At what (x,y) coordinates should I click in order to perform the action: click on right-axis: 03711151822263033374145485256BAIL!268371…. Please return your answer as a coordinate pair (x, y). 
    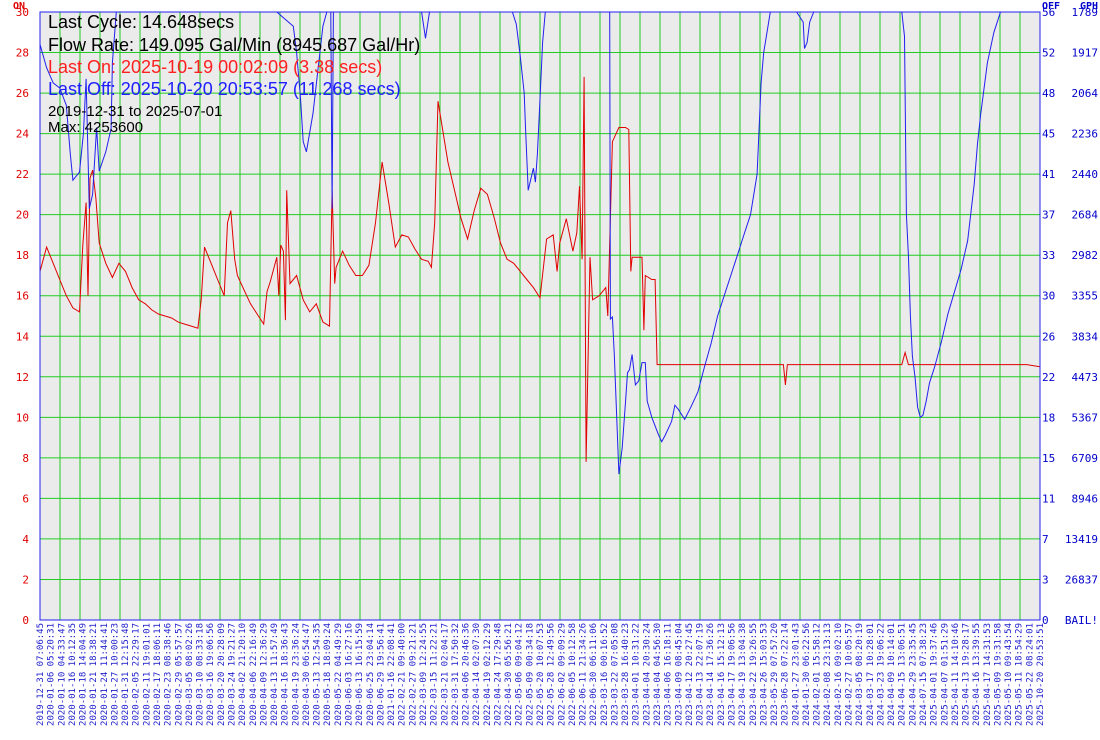
    Looking at the image, I should click on (1070, 314).